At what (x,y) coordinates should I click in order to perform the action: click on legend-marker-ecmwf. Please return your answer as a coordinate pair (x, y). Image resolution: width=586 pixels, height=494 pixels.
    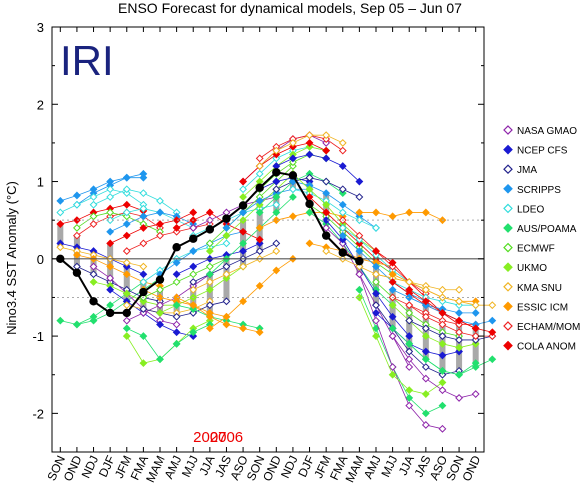
    Looking at the image, I should click on (508, 247).